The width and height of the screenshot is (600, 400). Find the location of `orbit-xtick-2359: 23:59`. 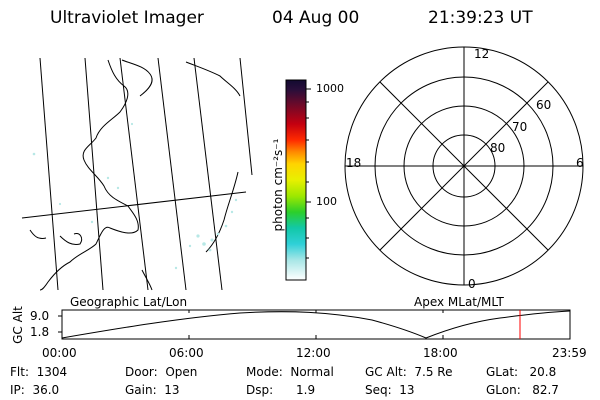

orbit-xtick-2359: 23:59 is located at coordinates (569, 353).